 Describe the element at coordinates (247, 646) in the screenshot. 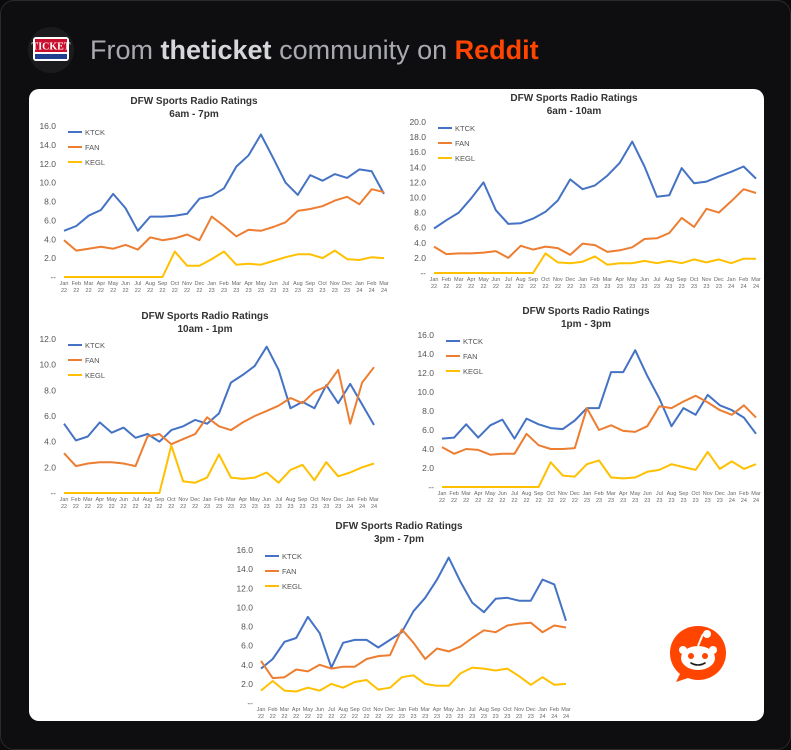

I see `y-tick-label: 6.0` at that location.